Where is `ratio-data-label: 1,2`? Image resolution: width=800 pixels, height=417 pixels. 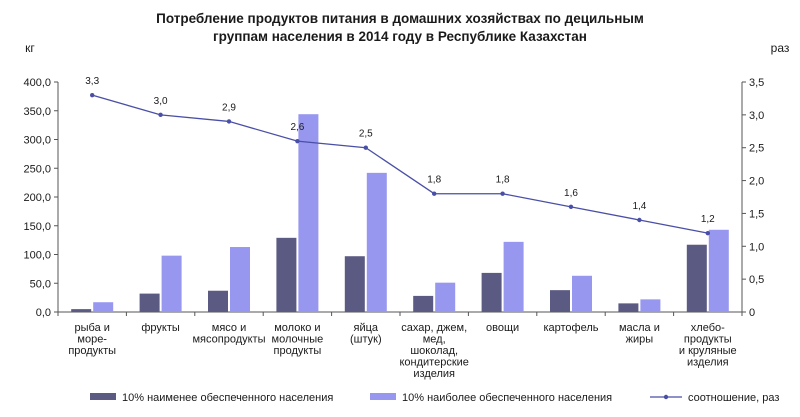
ratio-data-label: 1,2 is located at coordinates (708, 219).